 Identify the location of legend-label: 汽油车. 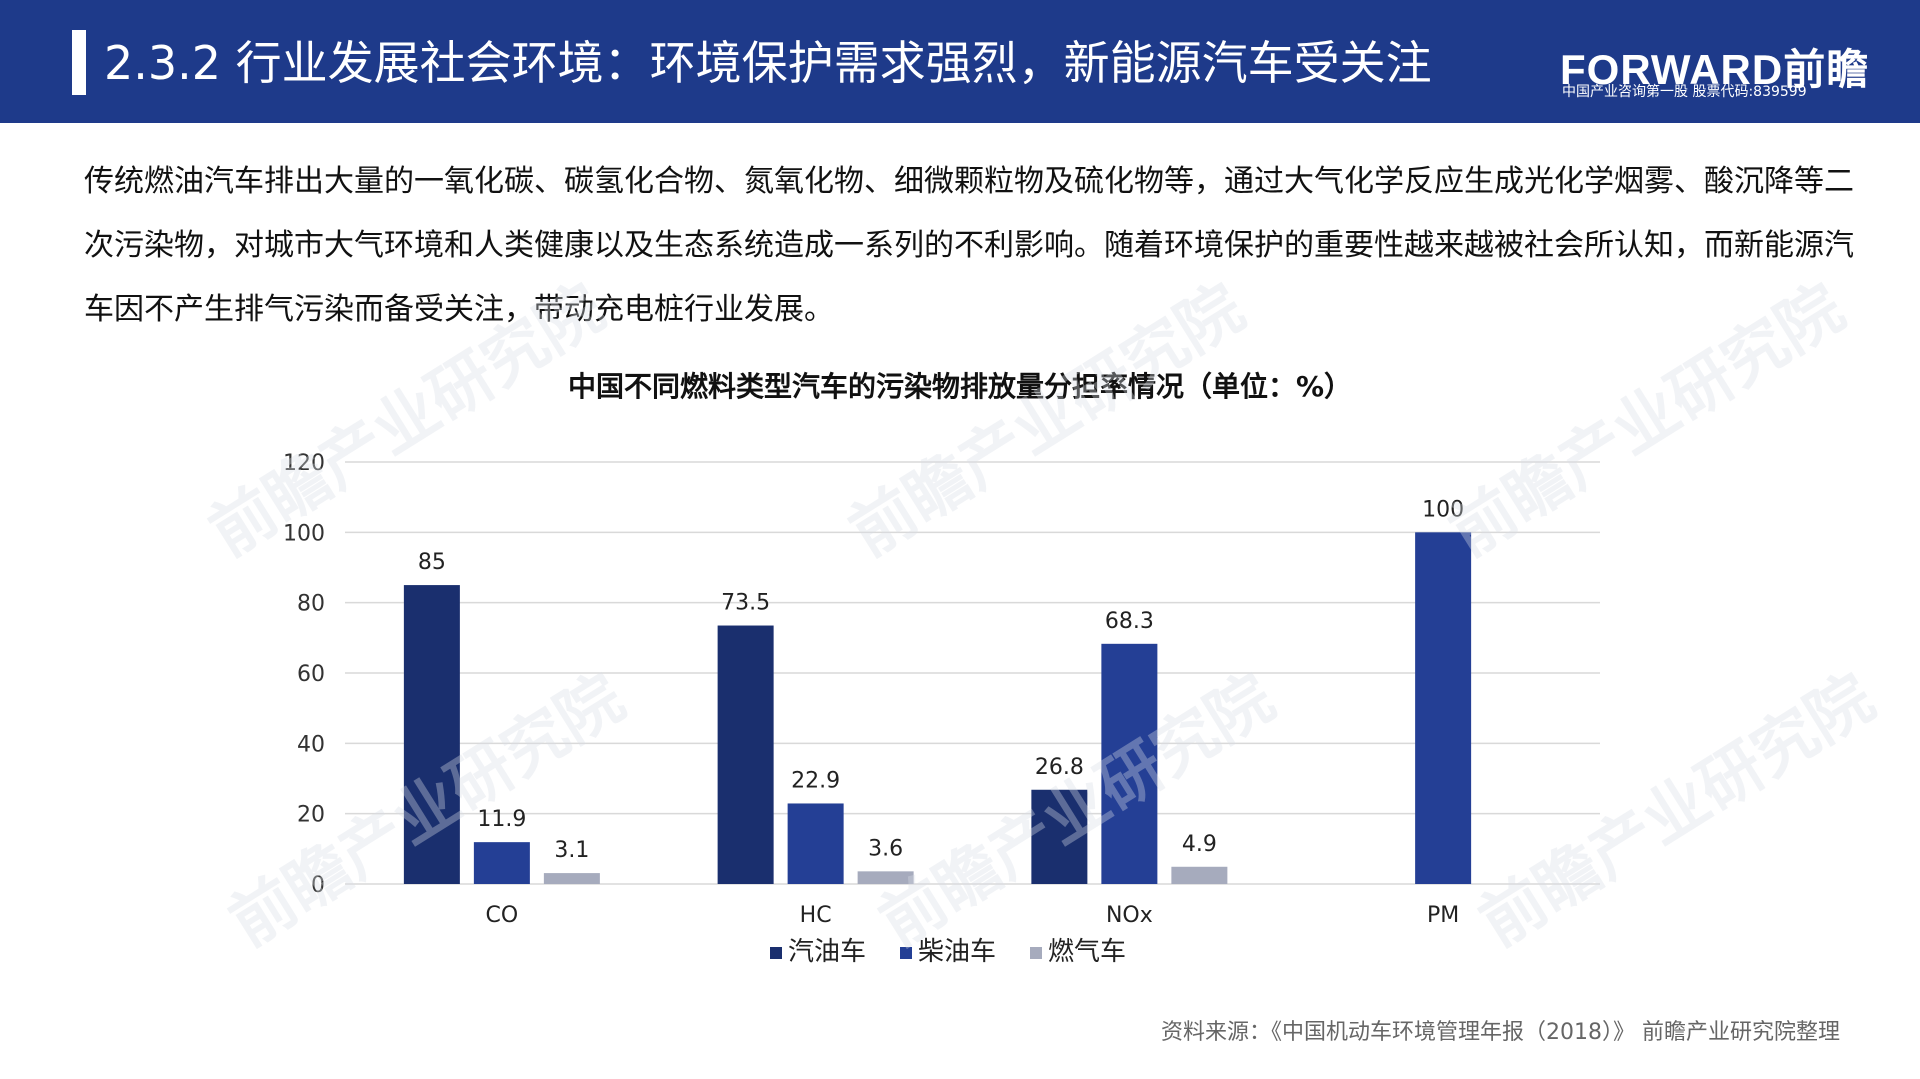
(827, 952).